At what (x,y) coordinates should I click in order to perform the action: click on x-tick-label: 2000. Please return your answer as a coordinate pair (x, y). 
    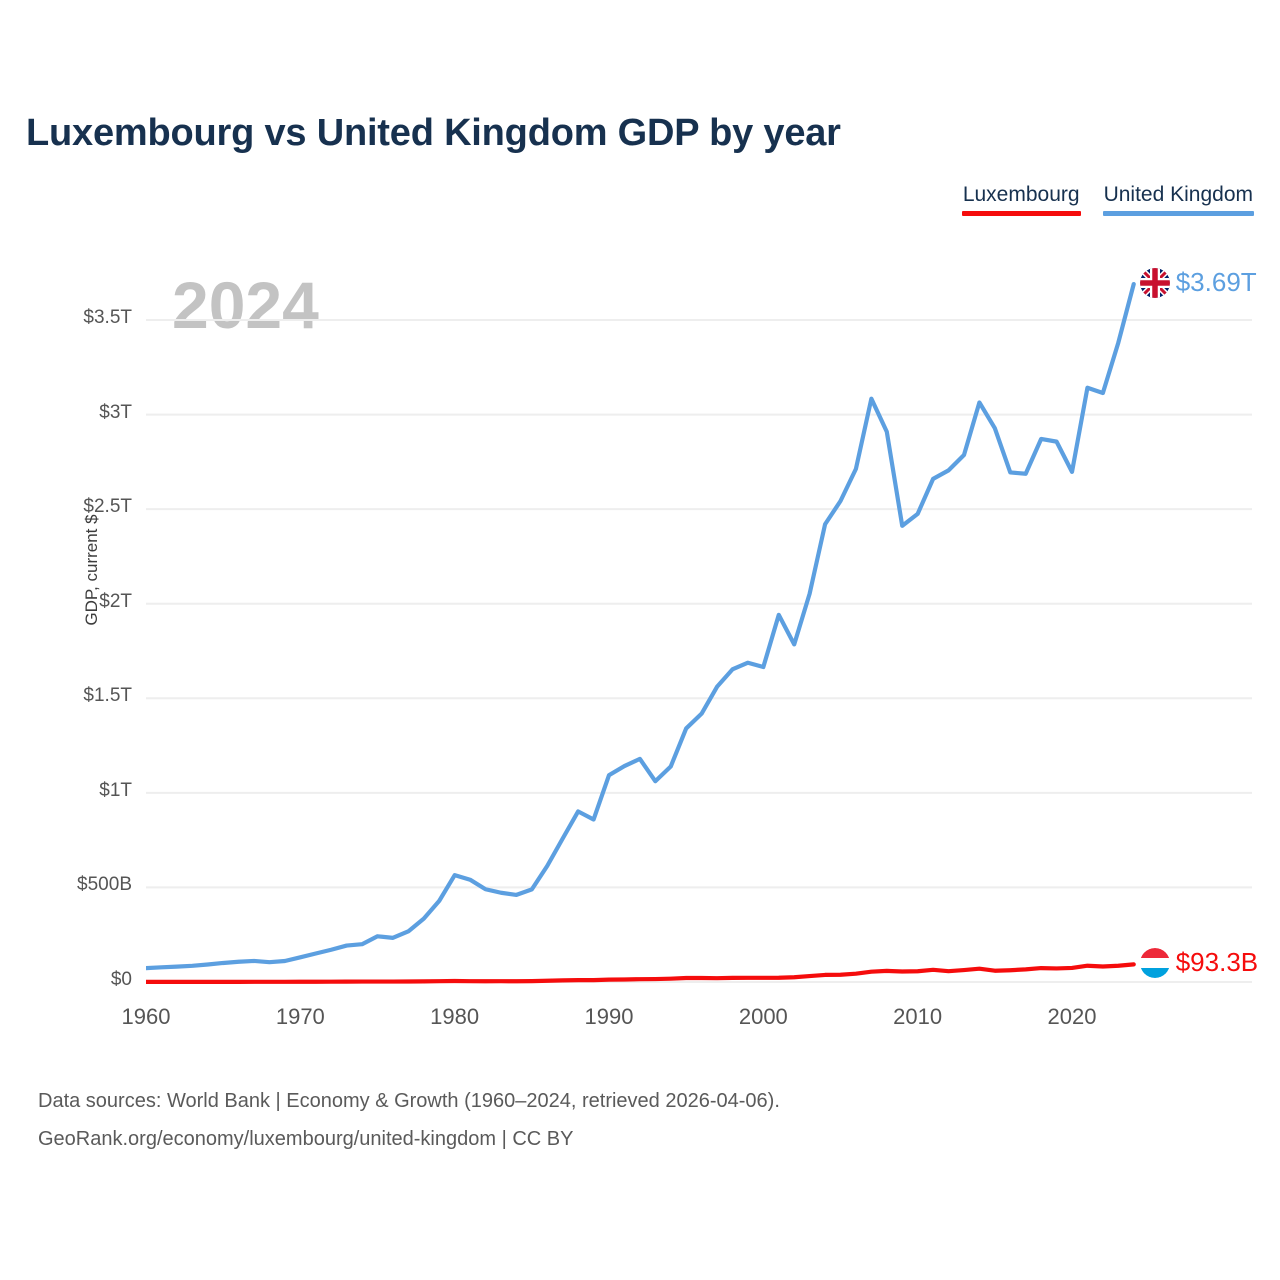
    Looking at the image, I should click on (763, 1016).